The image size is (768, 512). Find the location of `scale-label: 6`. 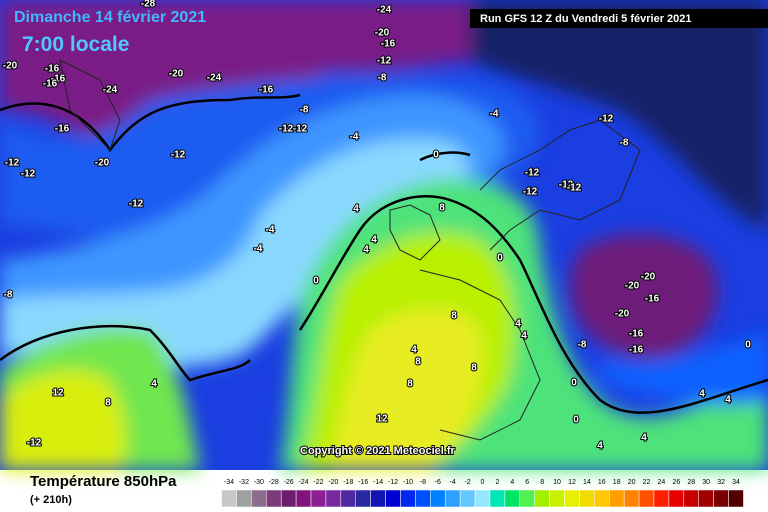

scale-label: 6 is located at coordinates (527, 482).